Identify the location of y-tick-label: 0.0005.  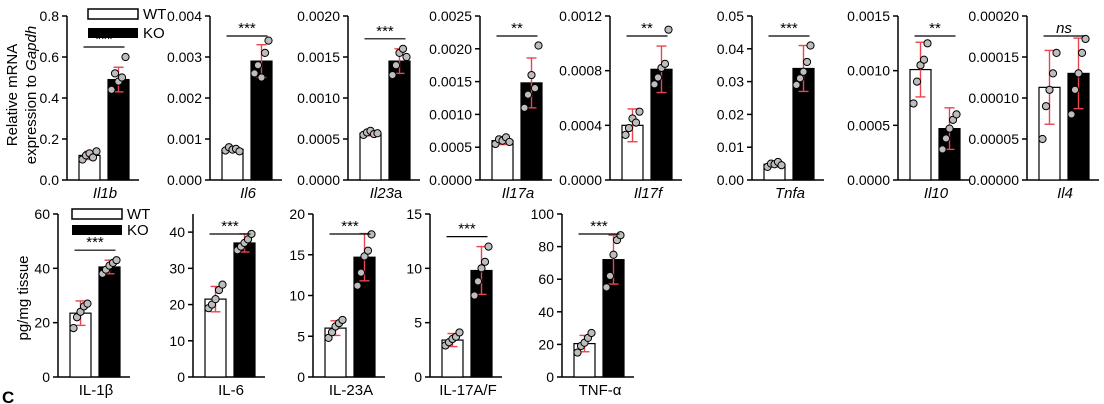
(318, 139).